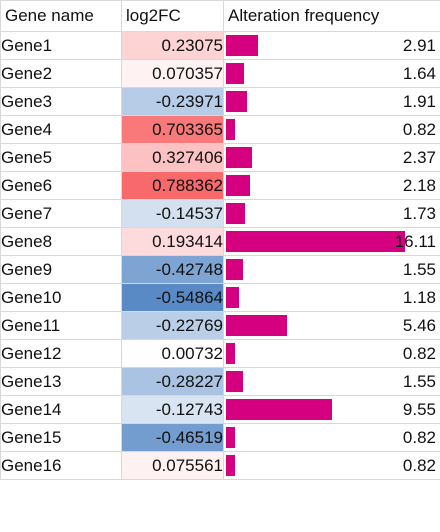 The width and height of the screenshot is (440, 532). Describe the element at coordinates (419, 157) in the screenshot. I see `frequency-value: 2.37` at that location.